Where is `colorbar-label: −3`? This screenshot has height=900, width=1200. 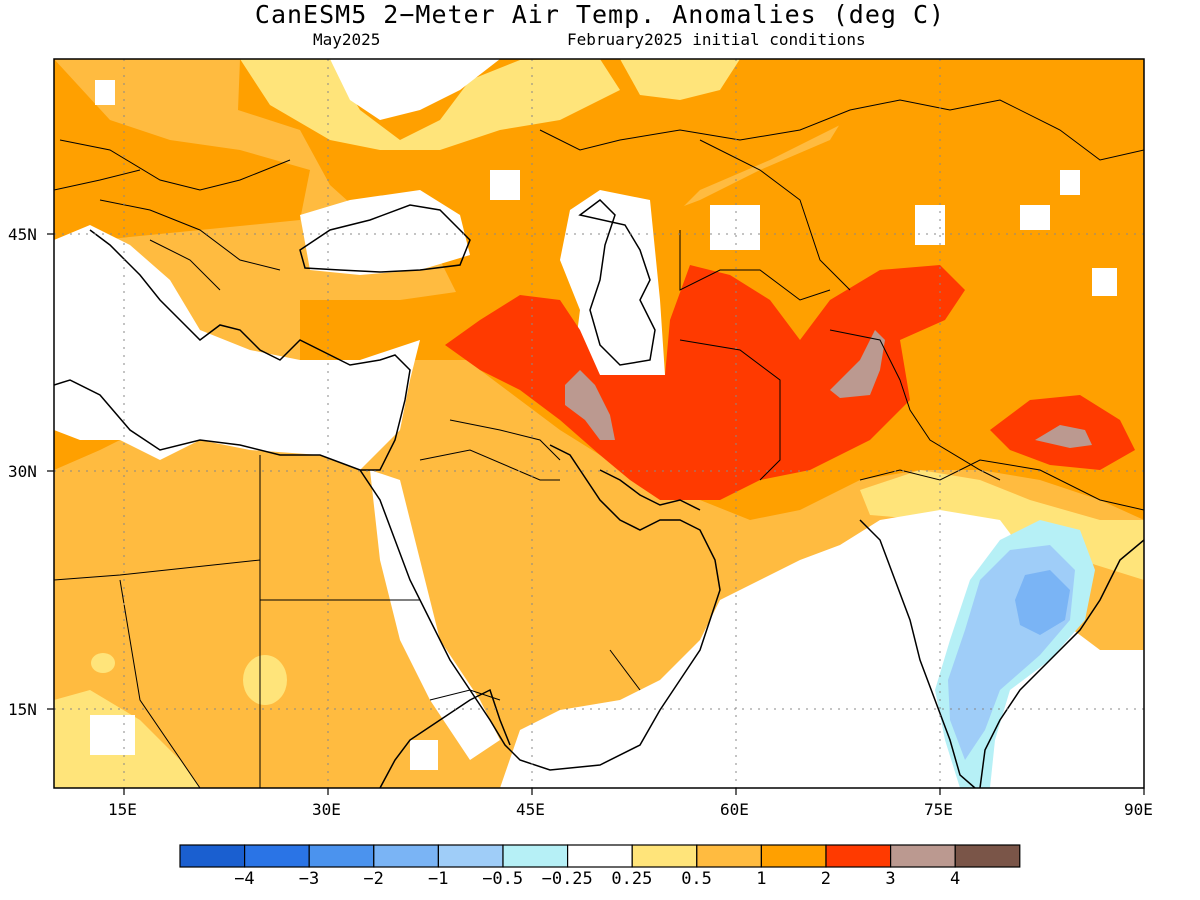
colorbar-label: −3 is located at coordinates (309, 879).